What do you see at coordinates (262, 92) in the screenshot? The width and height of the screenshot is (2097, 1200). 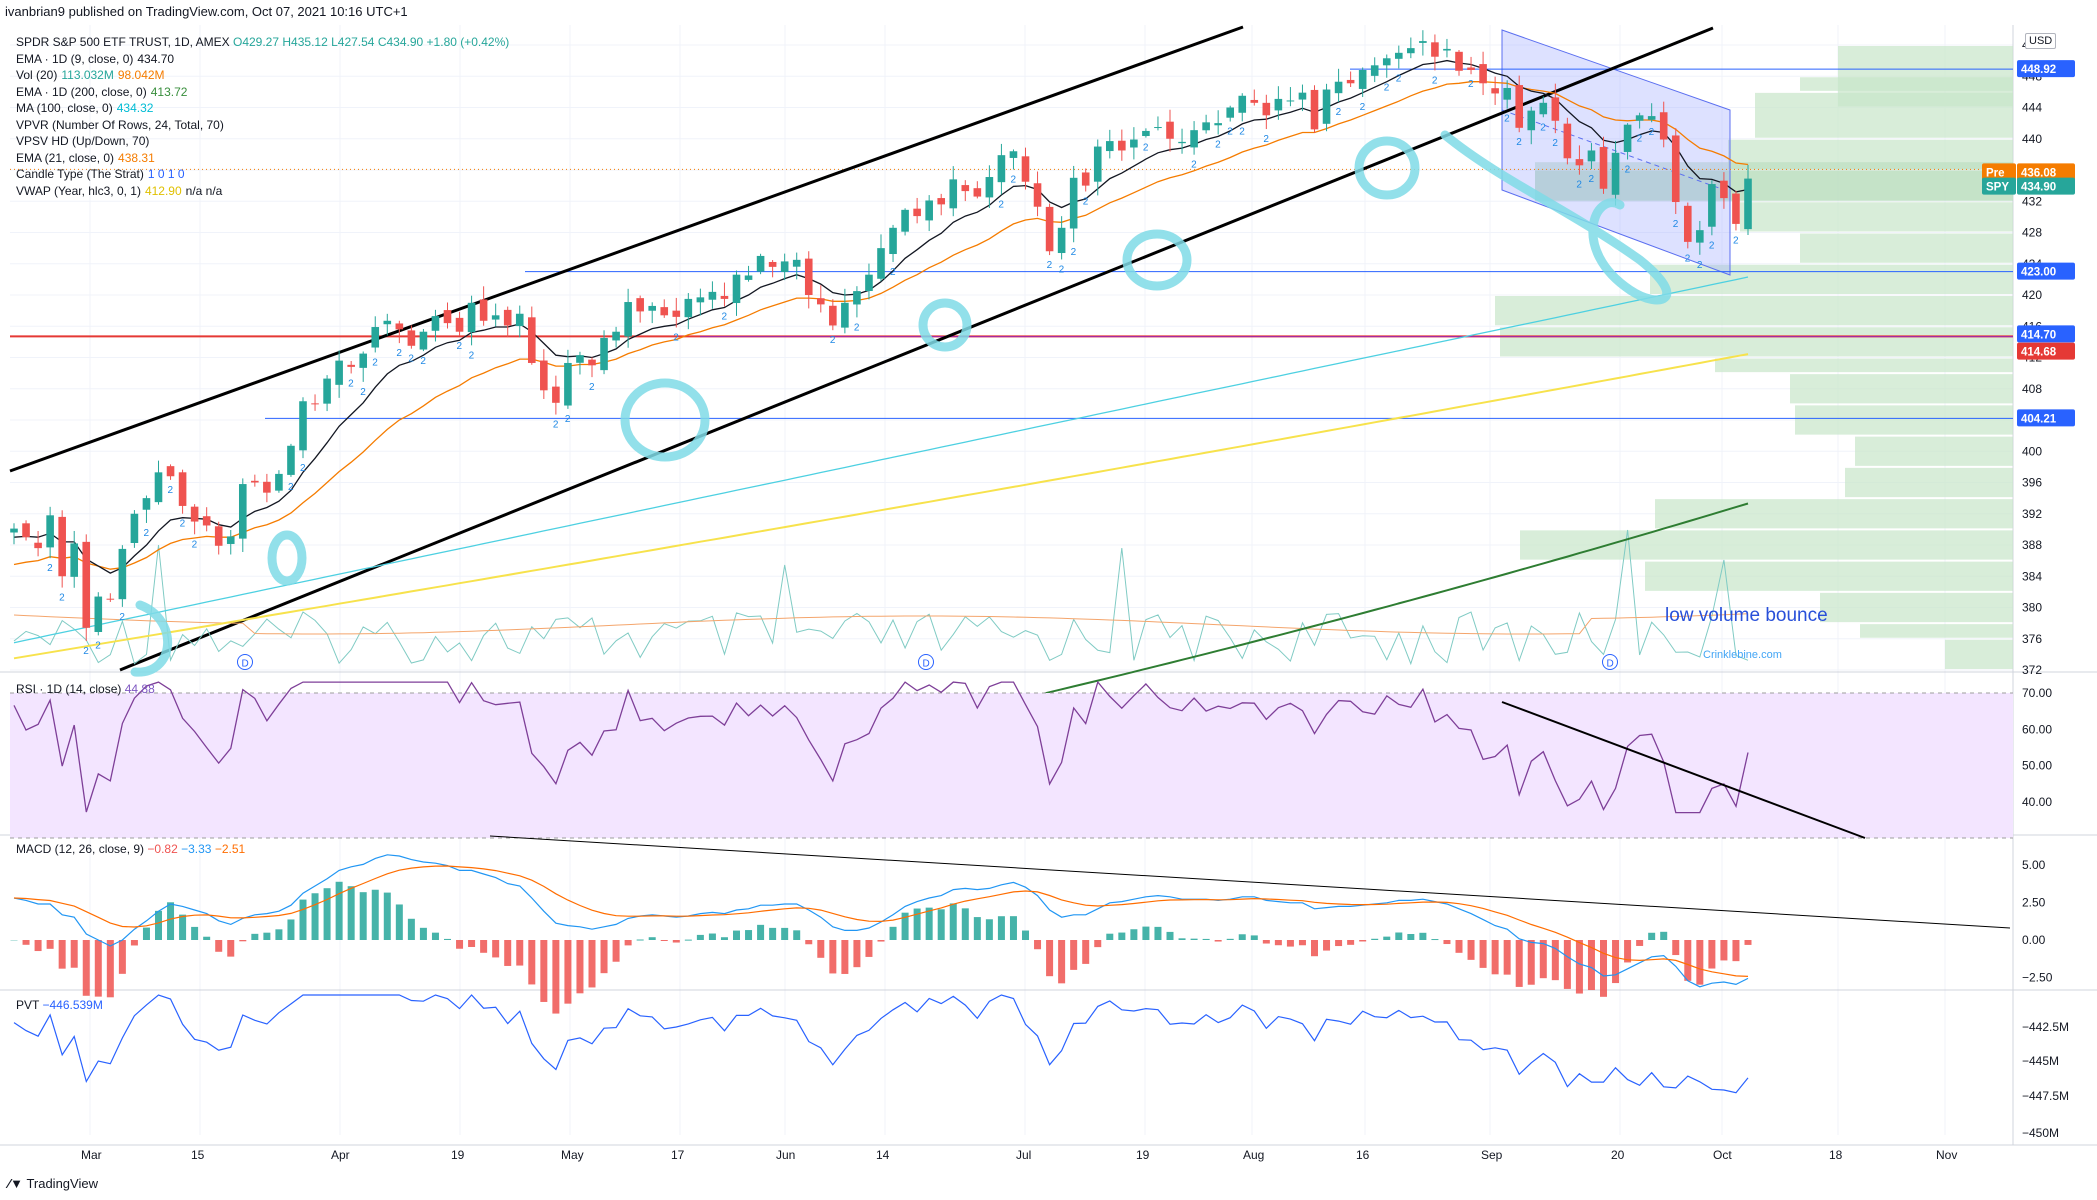 I see `indicator-2: EMA · 1D (200, close, 0) 413.72` at bounding box center [262, 92].